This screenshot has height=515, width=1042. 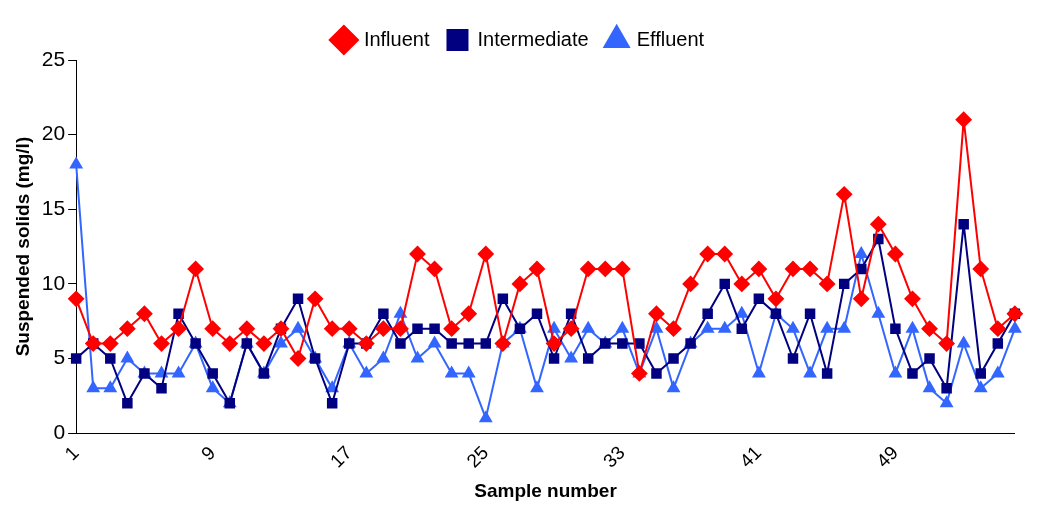 I want to click on x-tick-label: 33, so click(x=614, y=456).